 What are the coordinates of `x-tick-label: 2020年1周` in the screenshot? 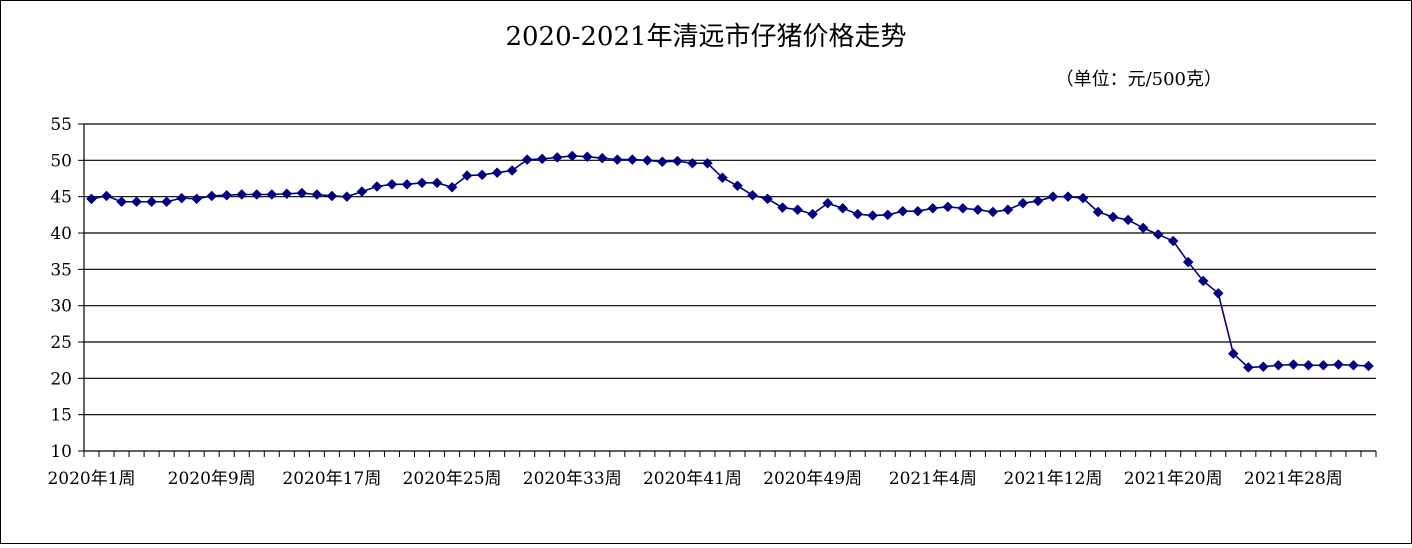 It's located at (91, 479).